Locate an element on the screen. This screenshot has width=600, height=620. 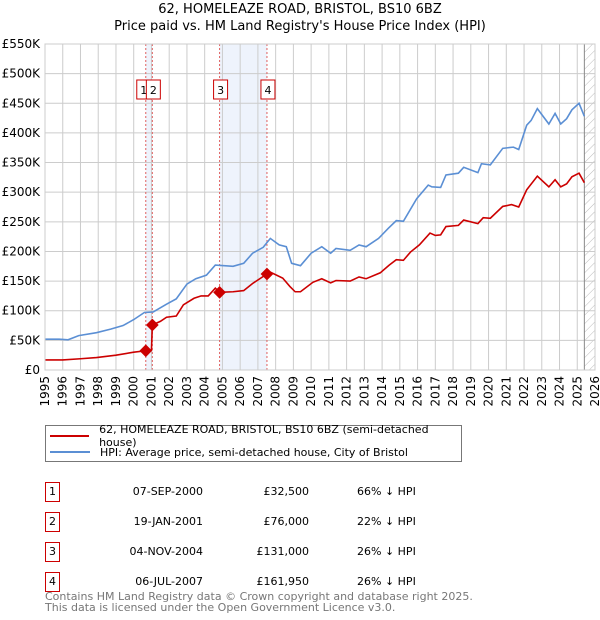
x-tick-label: 2022 is located at coordinates (524, 391).